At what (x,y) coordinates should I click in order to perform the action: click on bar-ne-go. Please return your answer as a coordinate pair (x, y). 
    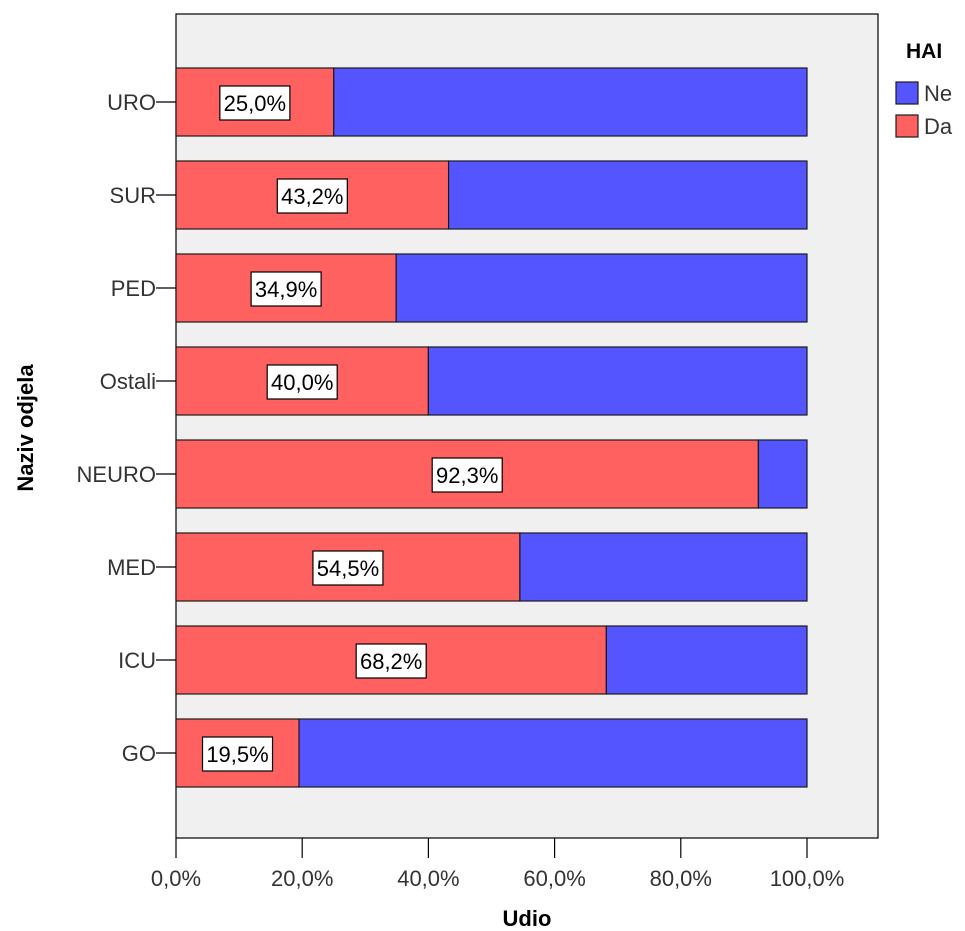
    Looking at the image, I should click on (553, 753).